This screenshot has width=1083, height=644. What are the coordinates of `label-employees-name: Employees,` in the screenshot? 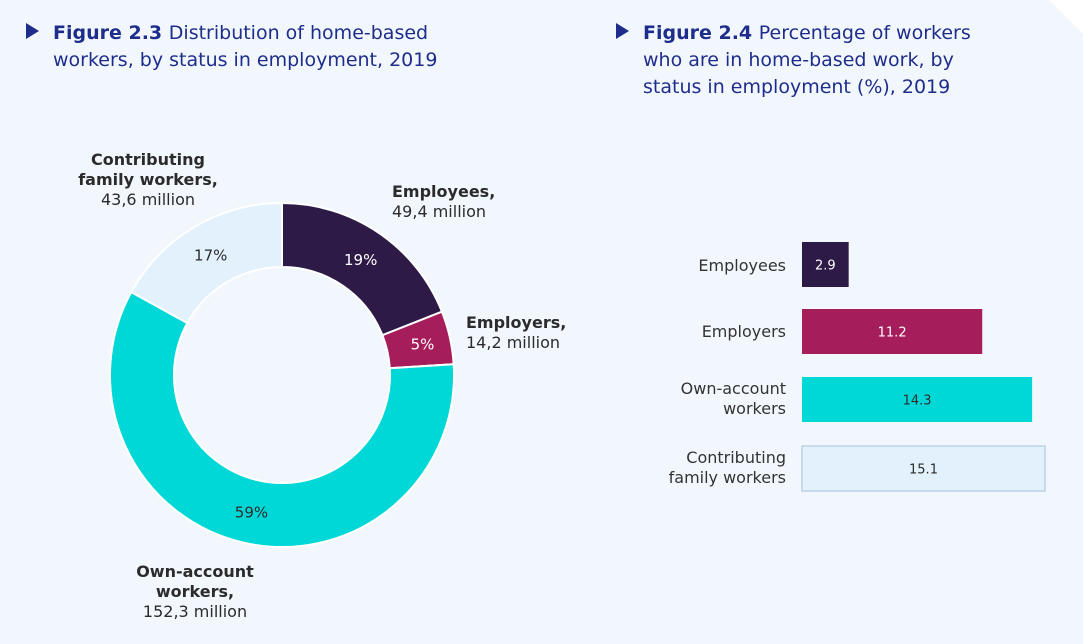 It's located at (444, 191).